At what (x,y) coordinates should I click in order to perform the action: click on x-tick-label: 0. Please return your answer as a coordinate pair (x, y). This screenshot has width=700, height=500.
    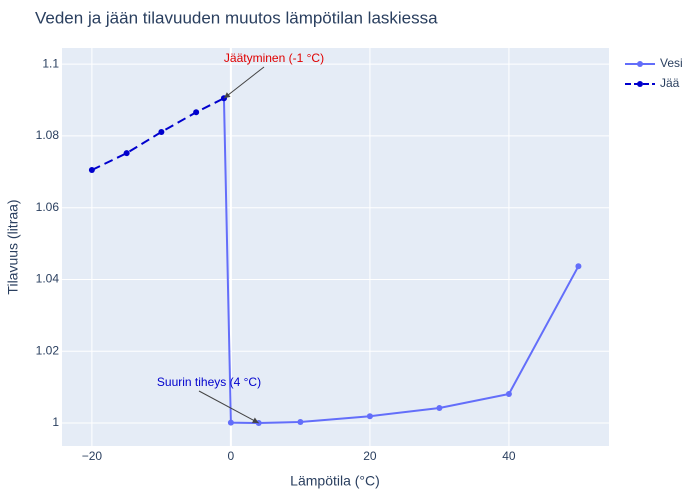
    Looking at the image, I should click on (231, 456).